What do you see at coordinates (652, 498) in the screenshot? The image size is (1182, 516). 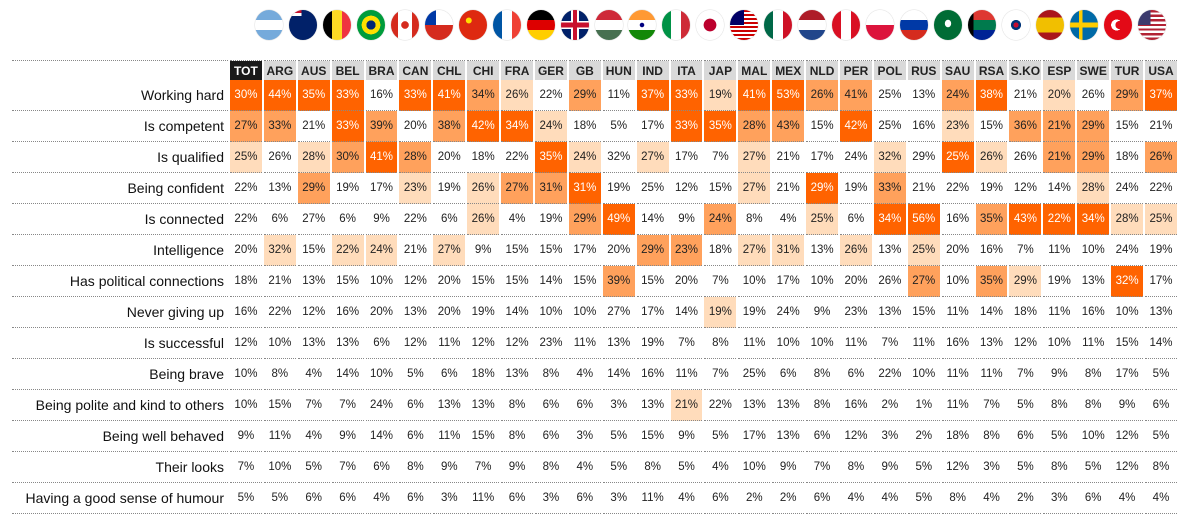 I see `heatmap-cell: 11%` at bounding box center [652, 498].